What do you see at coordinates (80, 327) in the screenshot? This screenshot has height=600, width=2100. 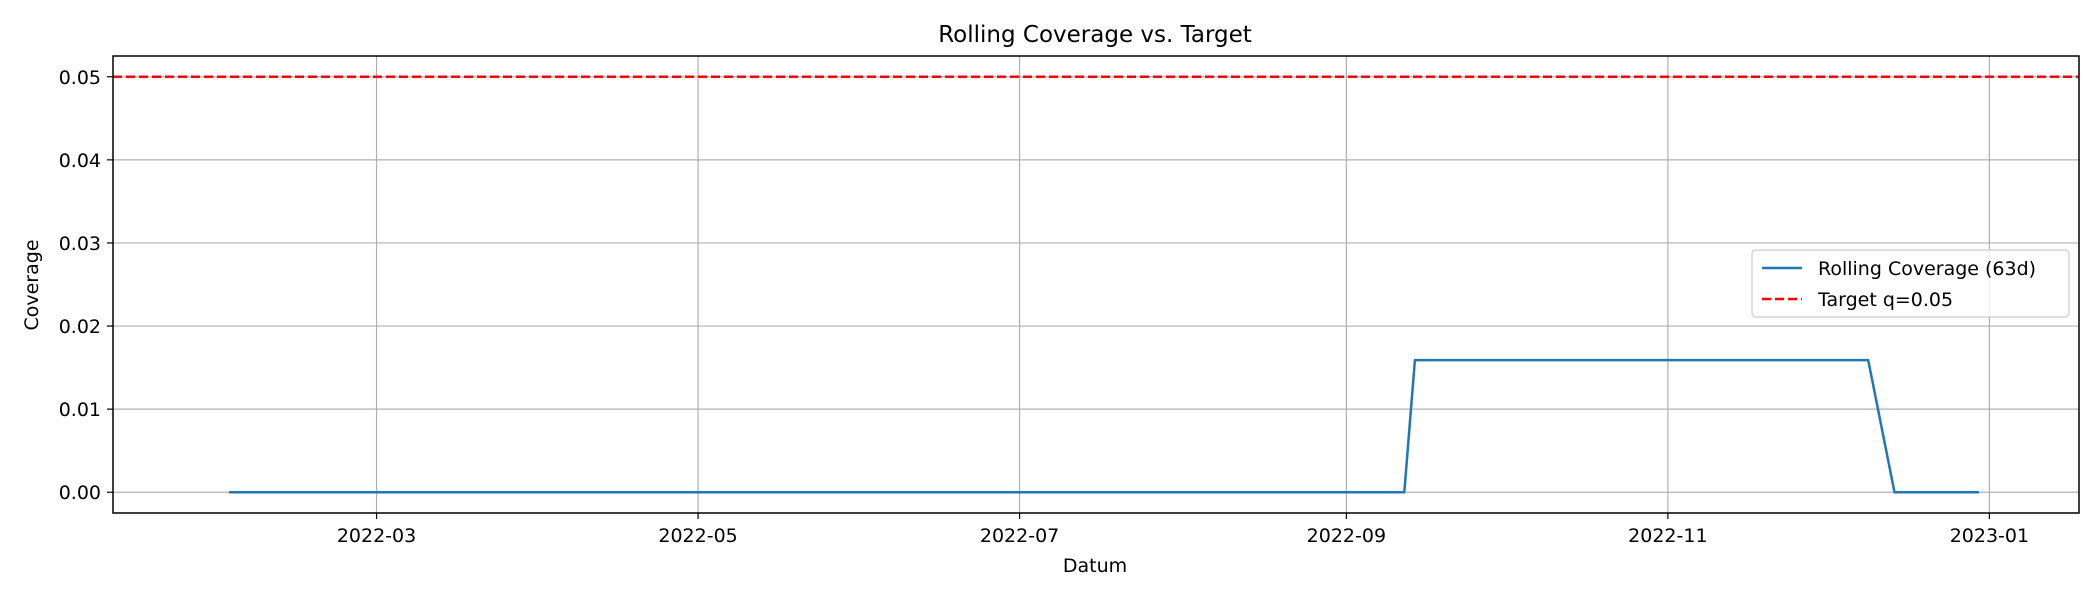 I see `y-tick-label: 0.02` at bounding box center [80, 327].